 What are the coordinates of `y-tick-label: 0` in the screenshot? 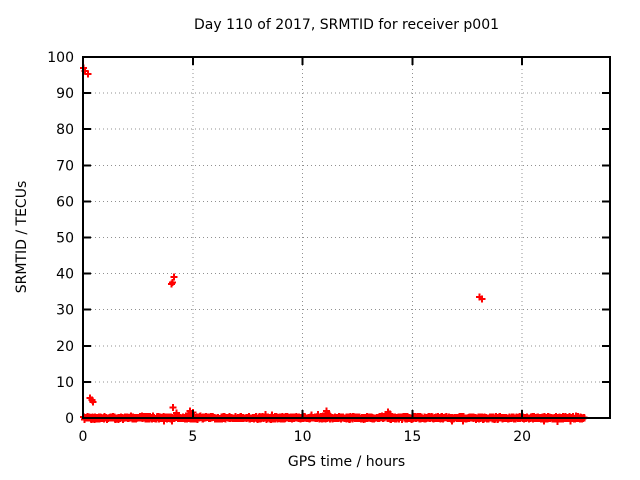 It's located at (69, 419).